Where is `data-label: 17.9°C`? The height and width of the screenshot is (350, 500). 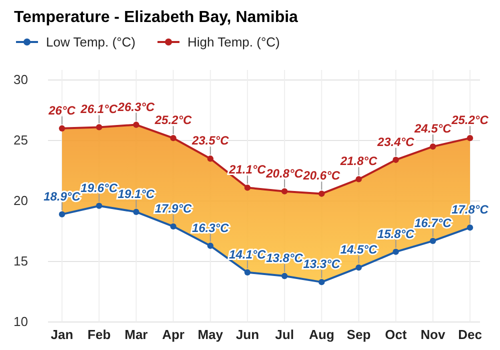
data-label: 17.9°C is located at coordinates (173, 208).